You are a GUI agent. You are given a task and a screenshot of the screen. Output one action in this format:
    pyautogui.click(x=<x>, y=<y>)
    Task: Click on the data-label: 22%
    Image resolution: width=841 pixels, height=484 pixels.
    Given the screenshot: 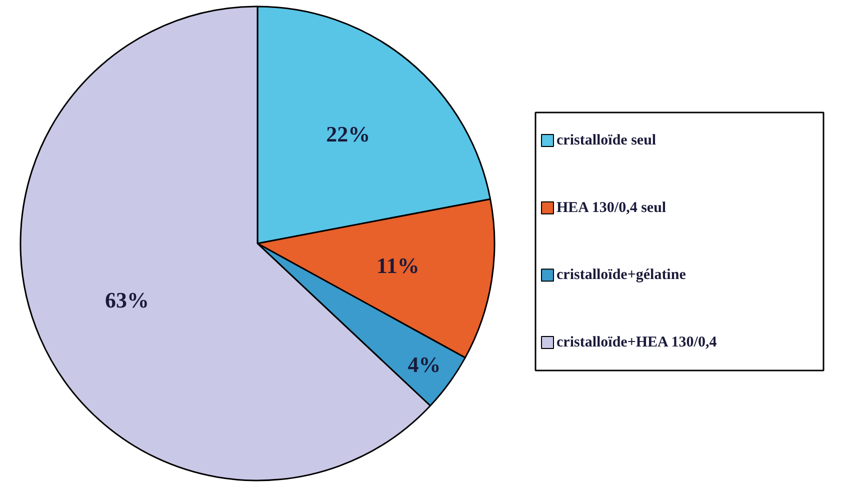 What is the action you would take?
    pyautogui.click(x=348, y=133)
    